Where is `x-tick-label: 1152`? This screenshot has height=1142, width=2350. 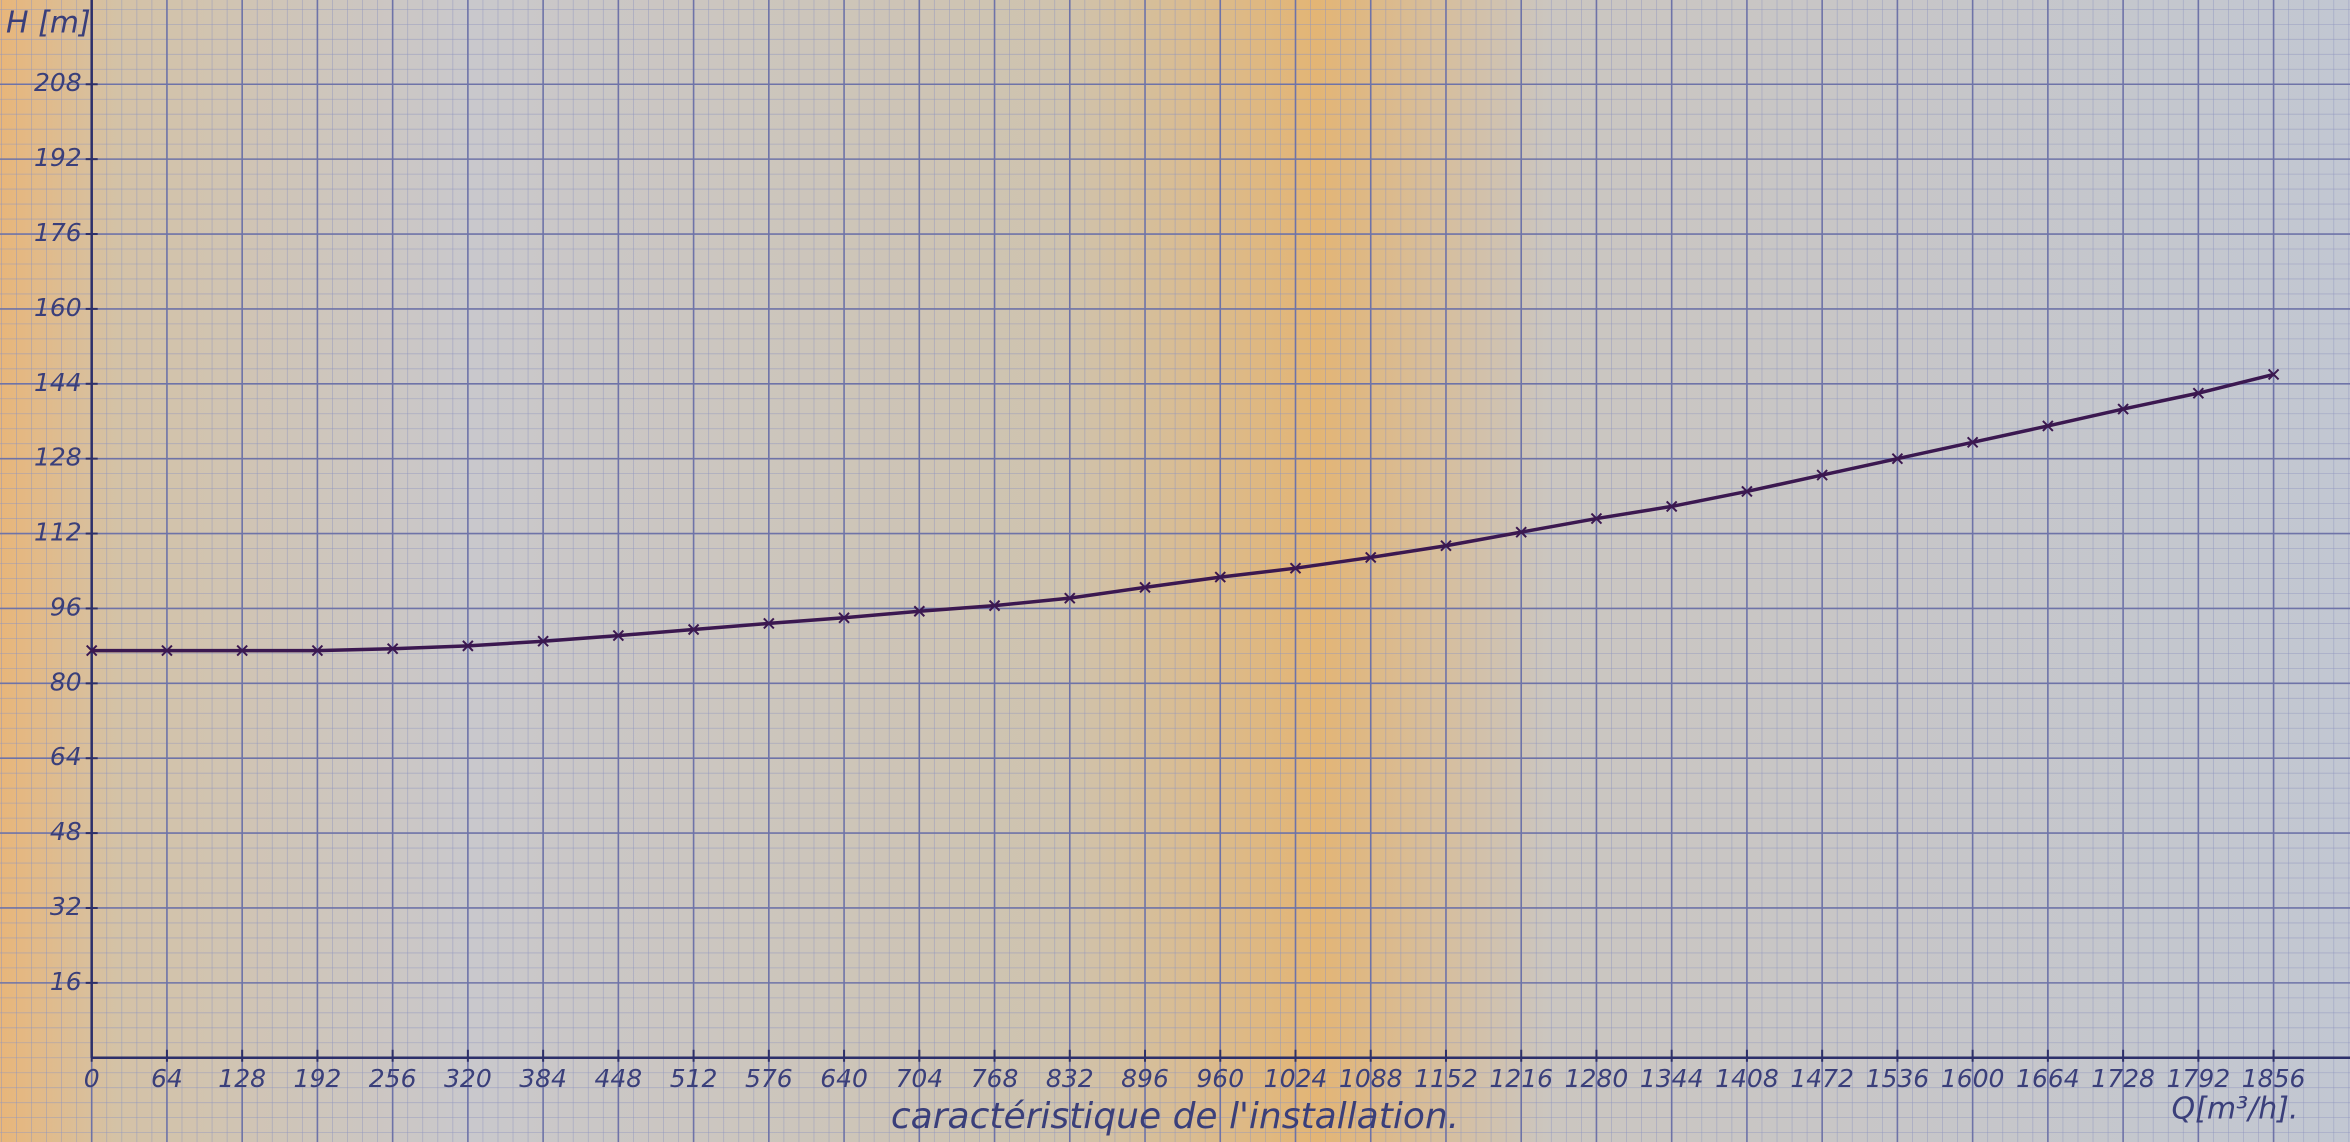
x-tick-label: 1152 is located at coordinates (1446, 1078).